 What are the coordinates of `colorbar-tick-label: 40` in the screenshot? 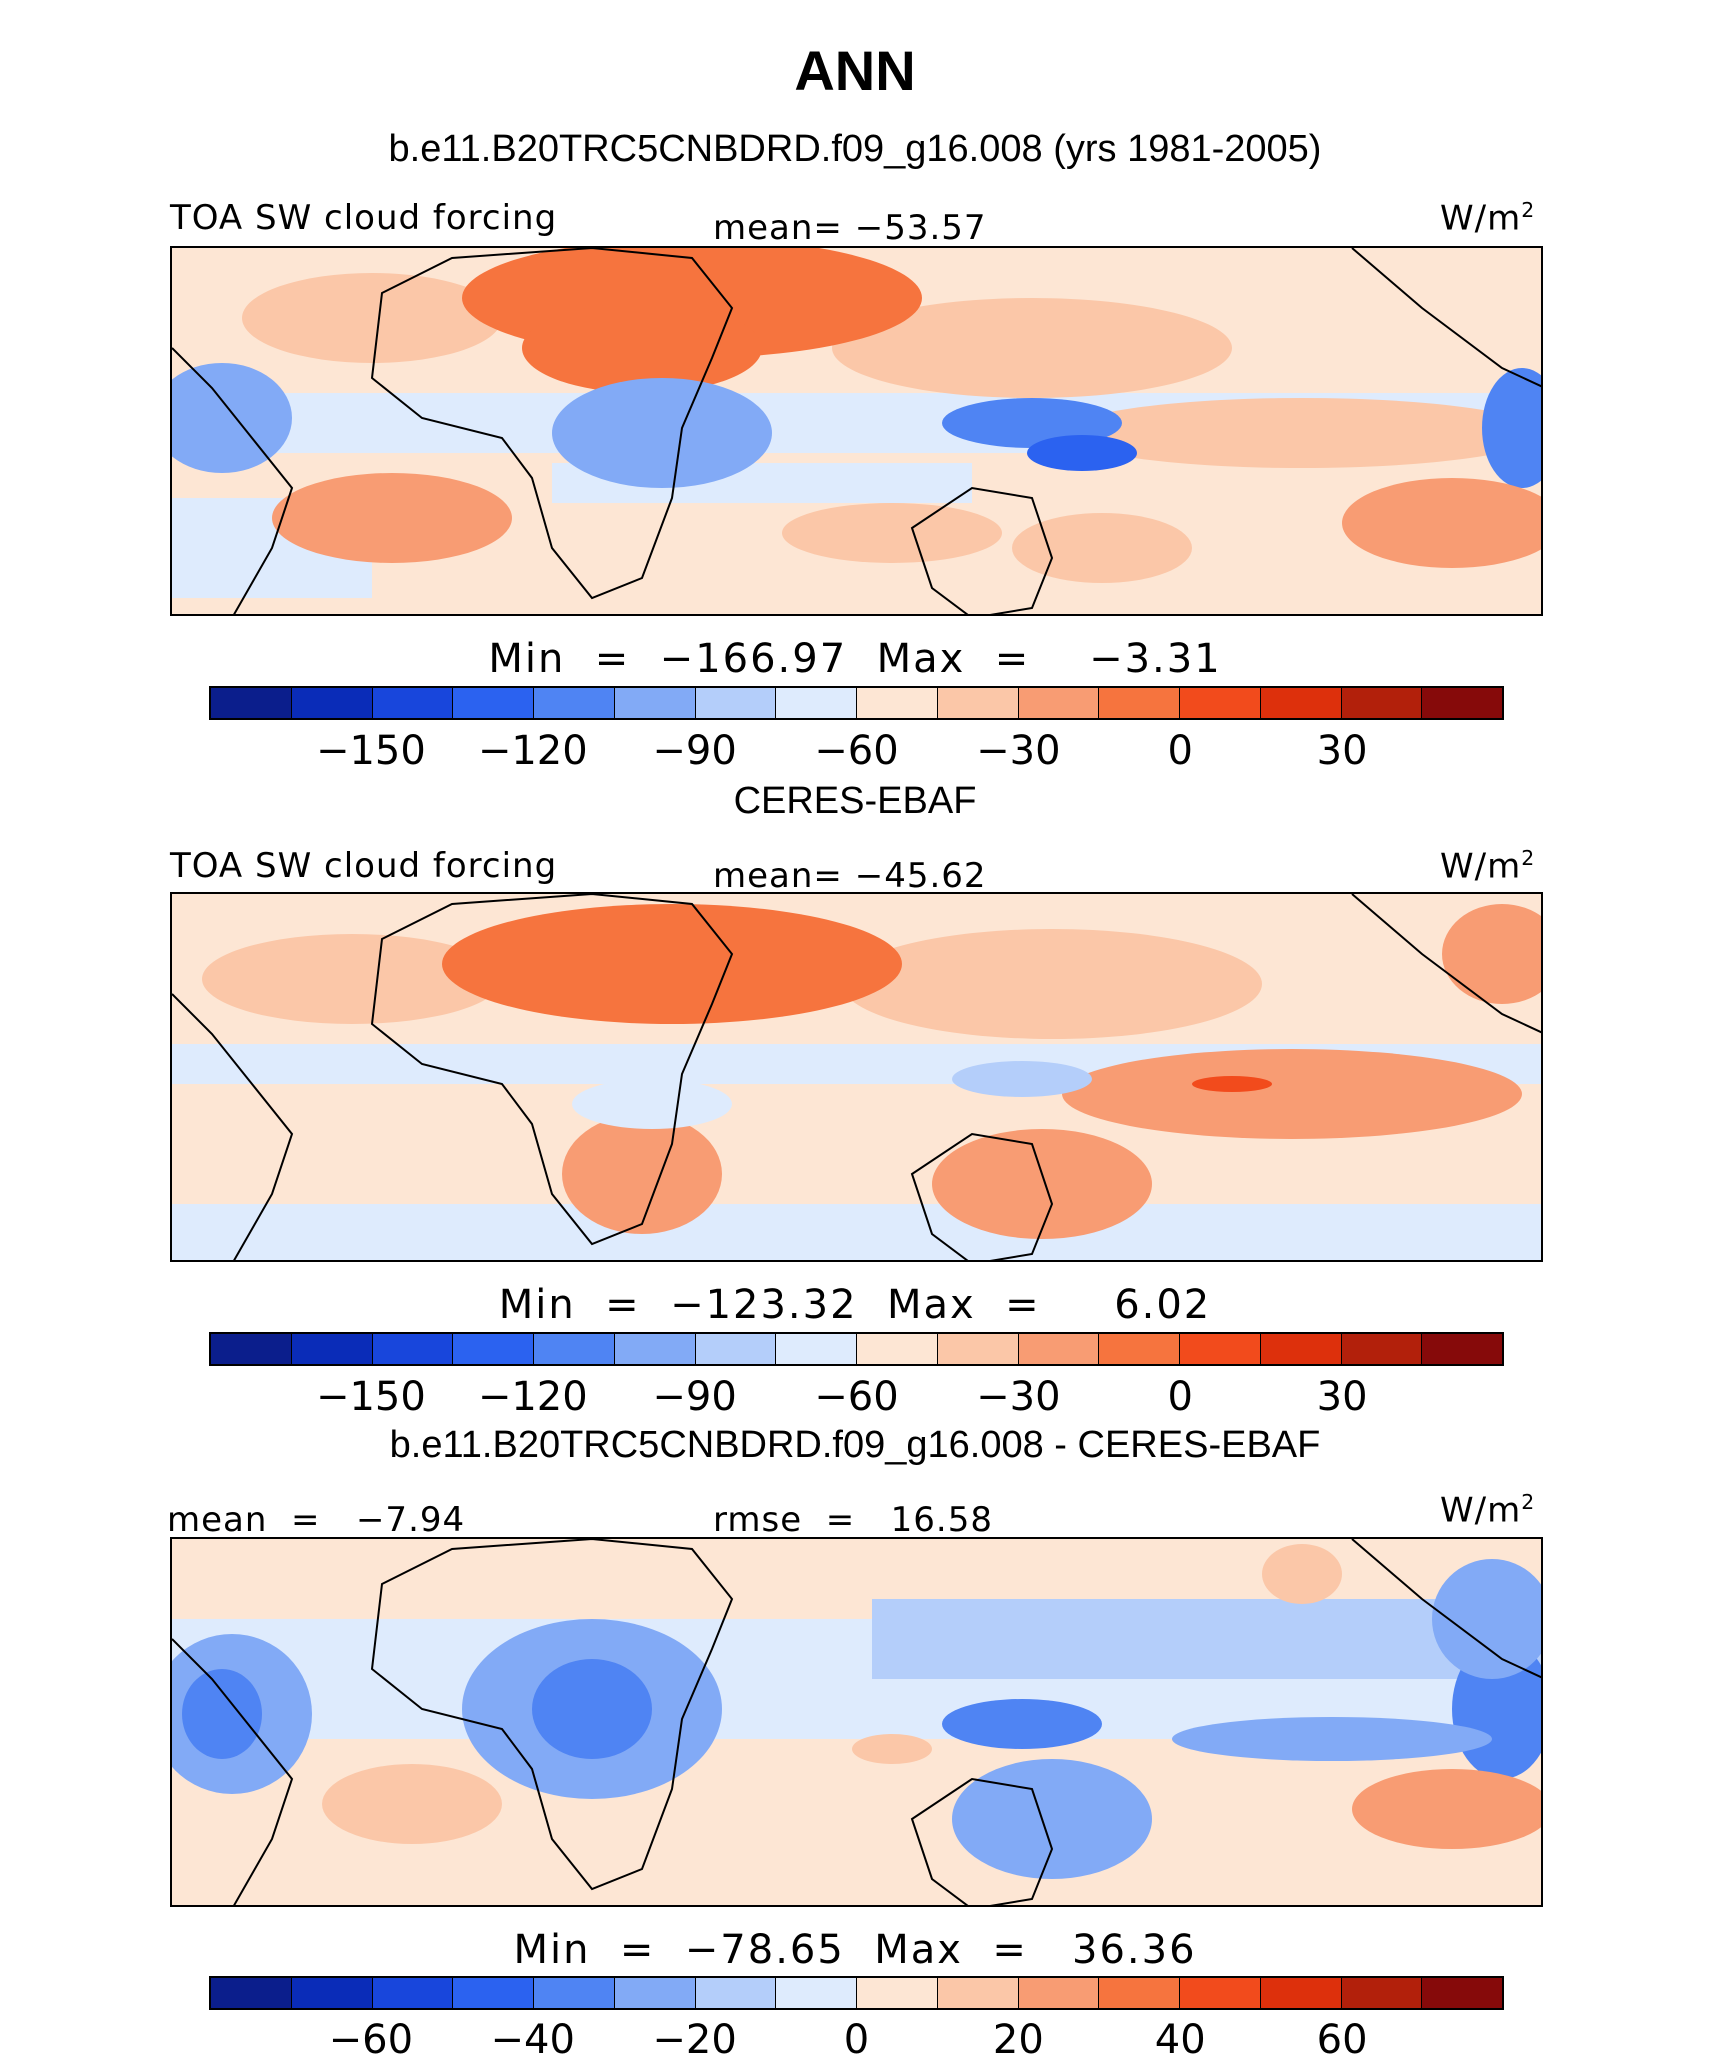 It's located at (1180, 2040).